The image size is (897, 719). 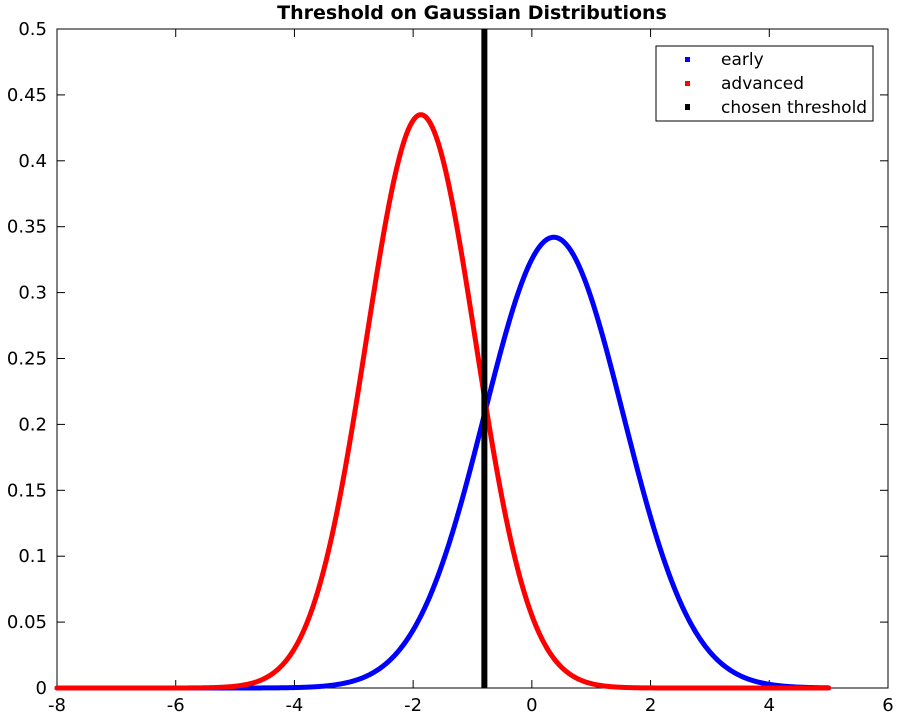 I want to click on y-tick-label: 0.1, so click(x=32, y=556).